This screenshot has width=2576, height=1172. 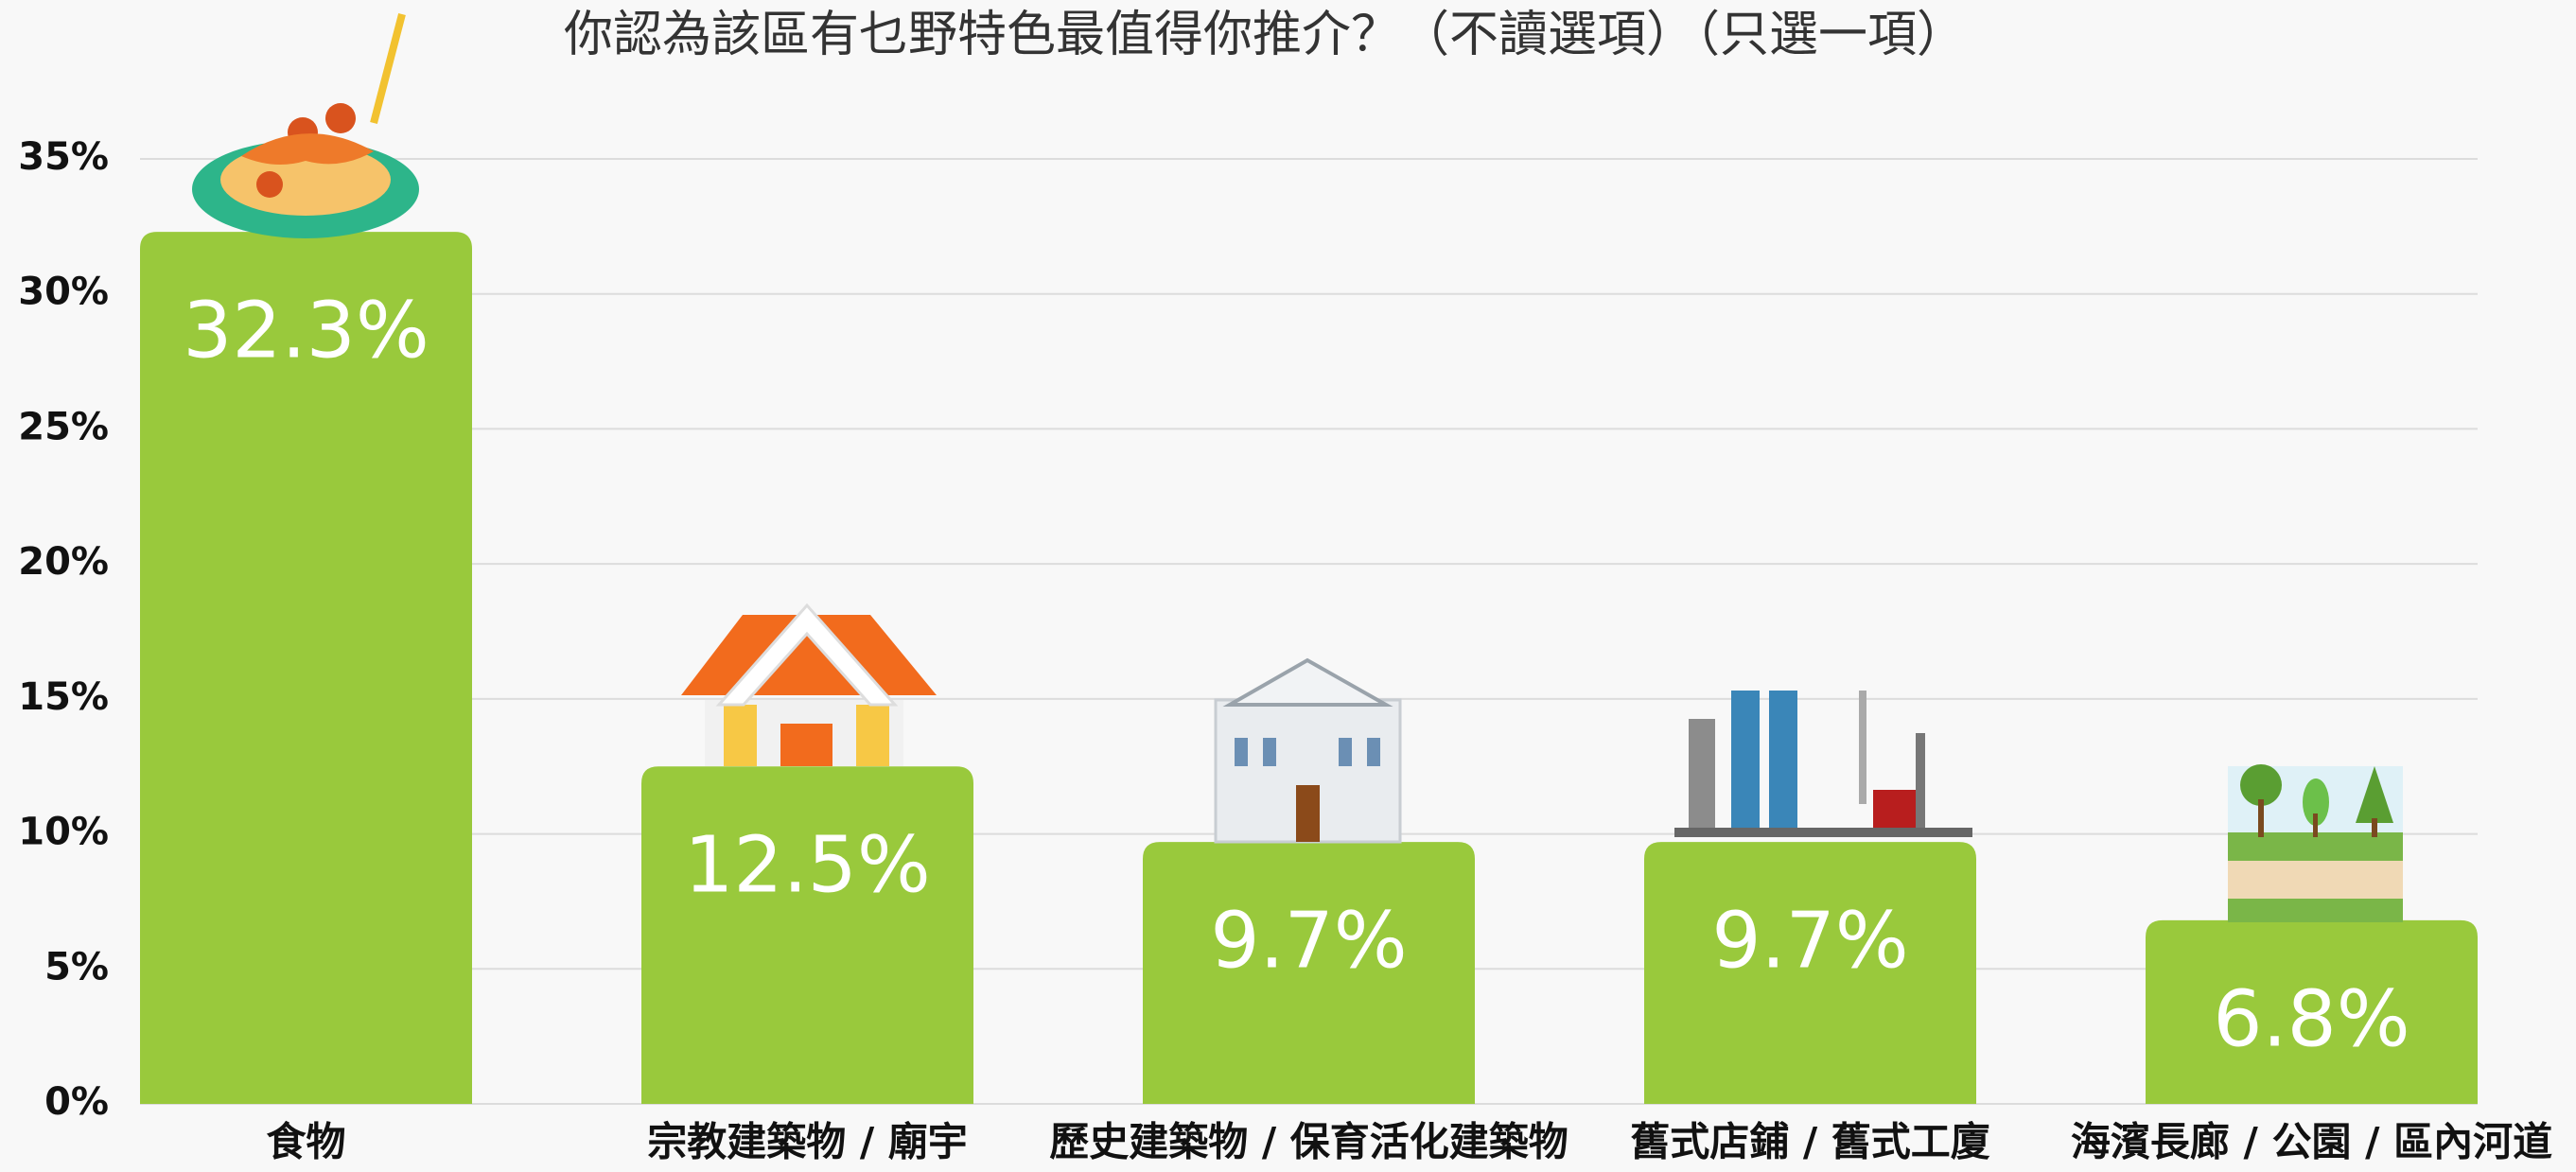 What do you see at coordinates (809, 684) in the screenshot?
I see `temple-icon` at bounding box center [809, 684].